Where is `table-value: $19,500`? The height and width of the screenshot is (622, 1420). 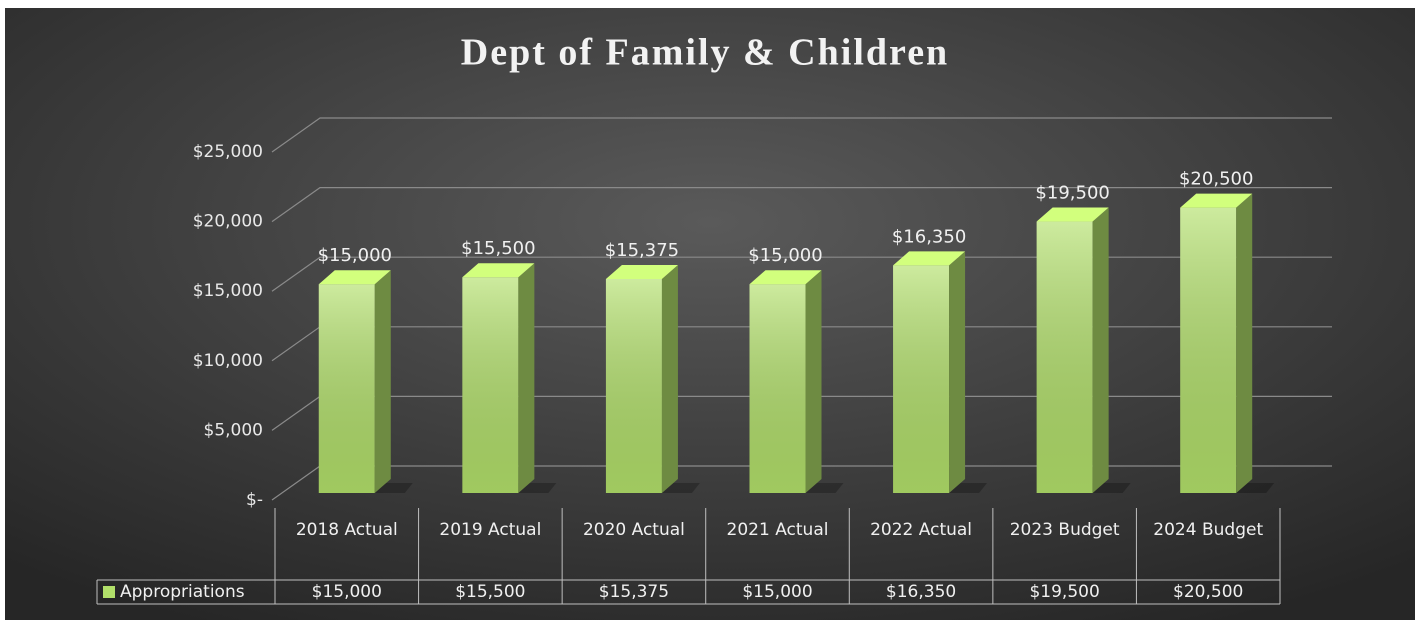 table-value: $19,500 is located at coordinates (1064, 592).